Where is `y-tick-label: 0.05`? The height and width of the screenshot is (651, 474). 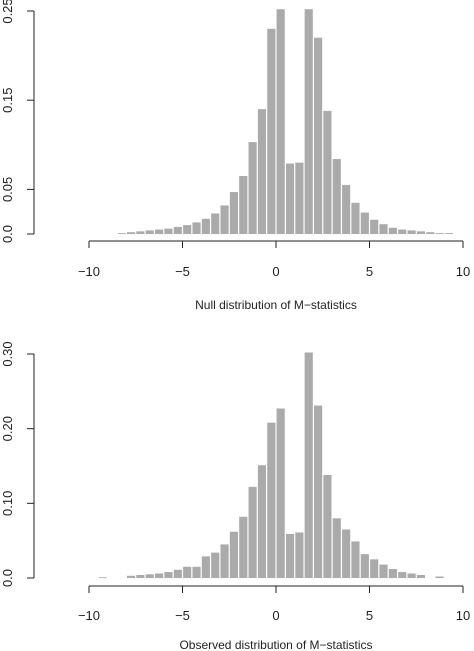 y-tick-label: 0.05 is located at coordinates (7, 189).